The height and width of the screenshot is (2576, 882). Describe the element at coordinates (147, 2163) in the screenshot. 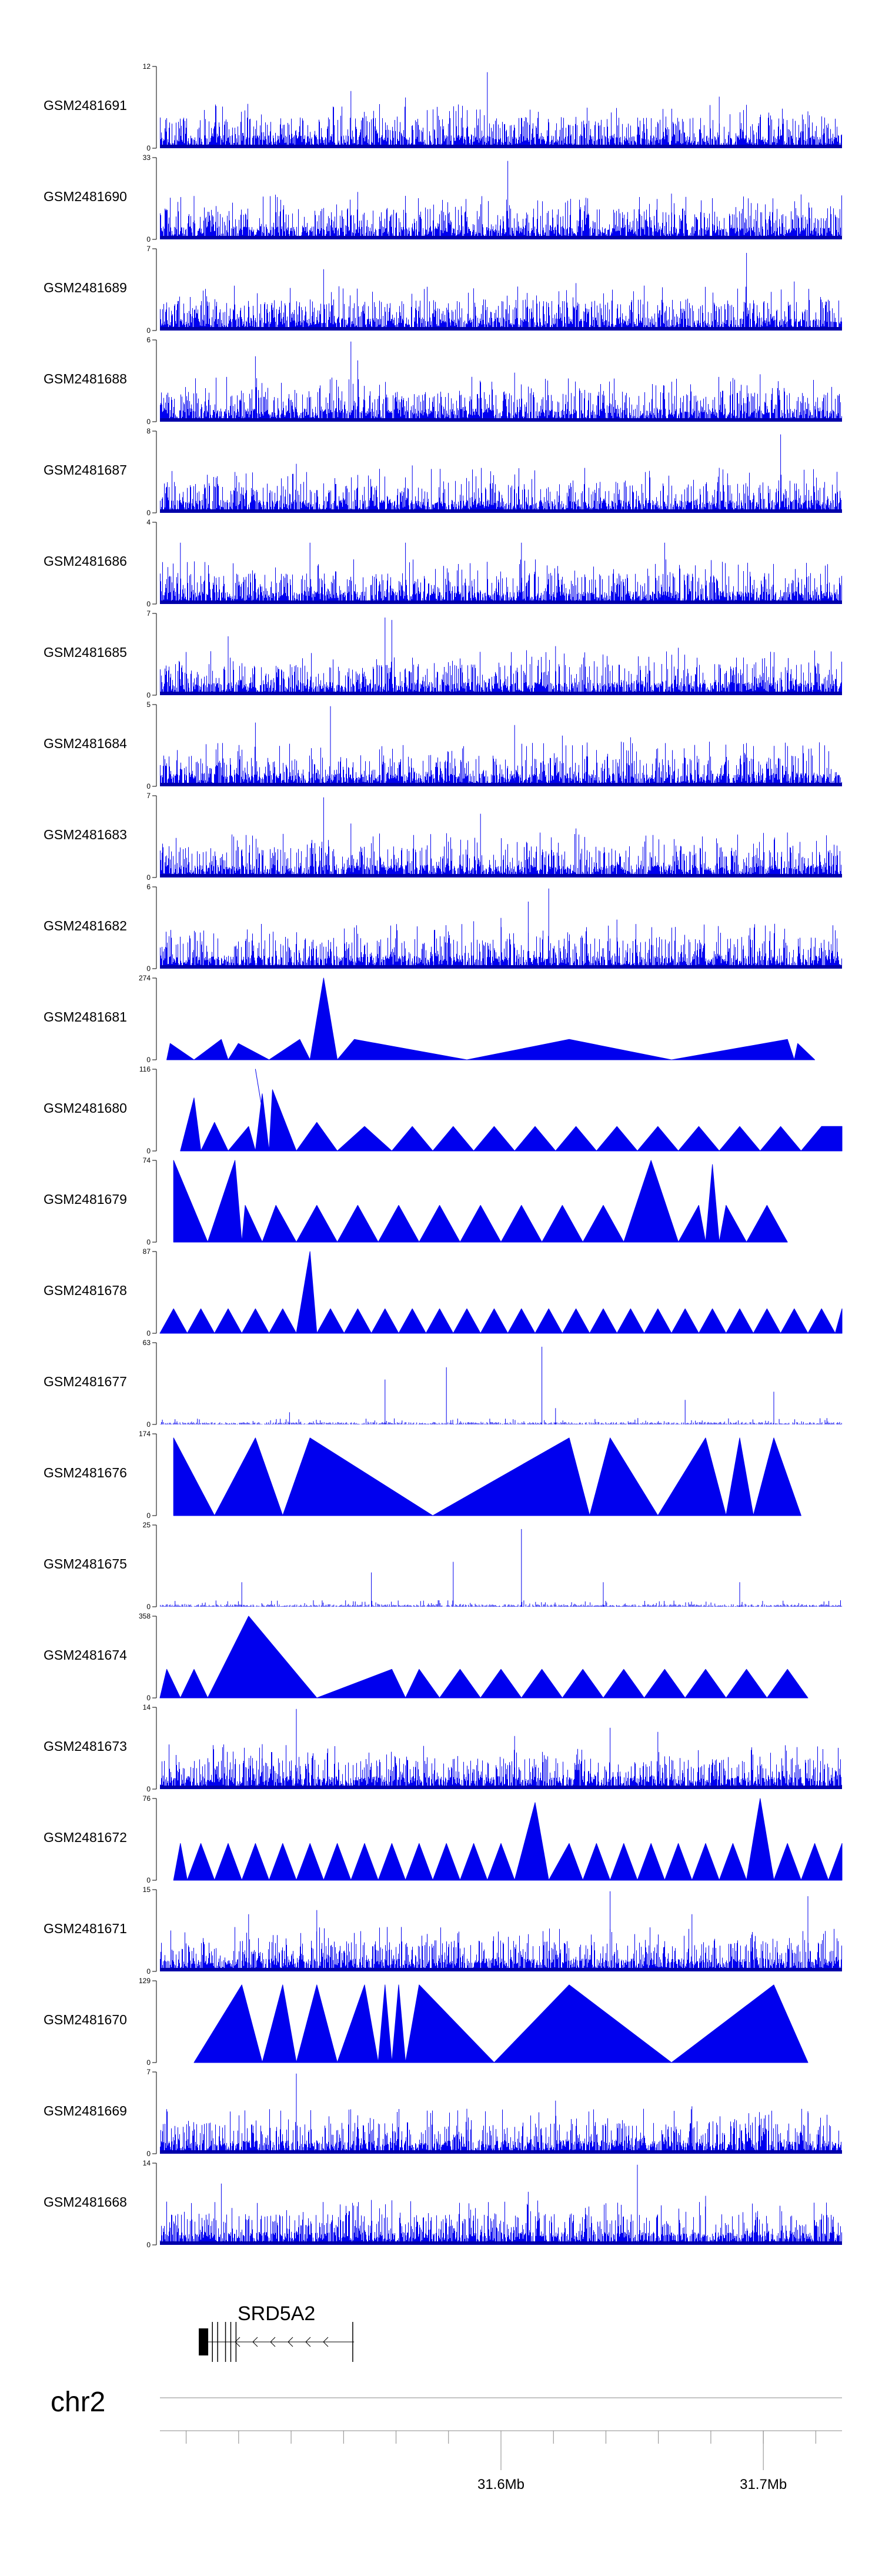

I see `y-max-label: 14` at that location.